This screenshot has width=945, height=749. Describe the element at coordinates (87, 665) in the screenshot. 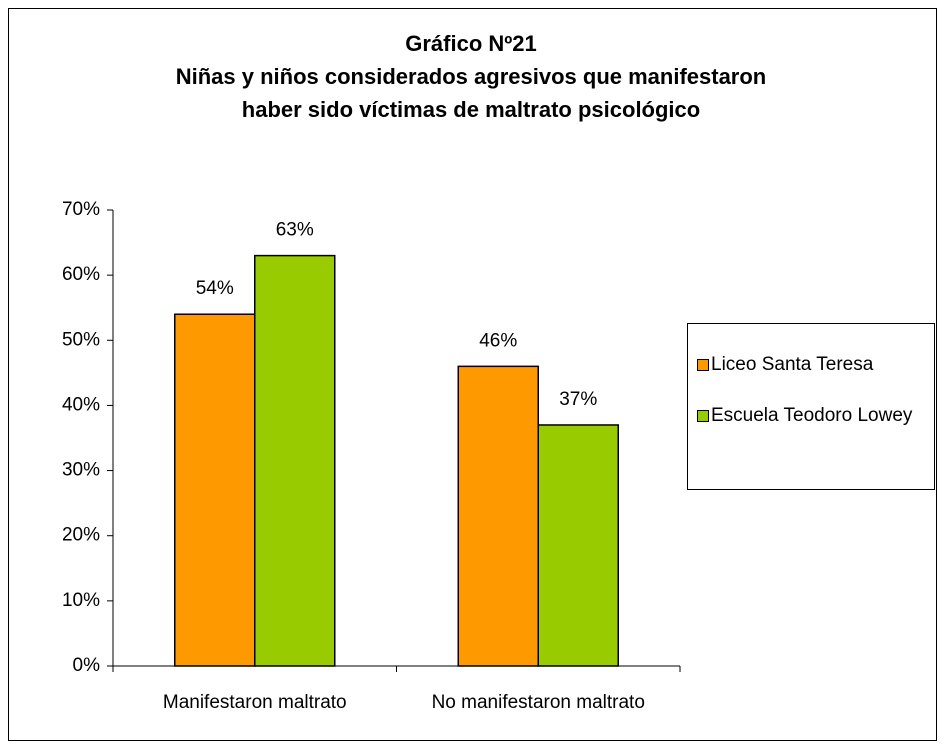

I see `y-tick-label: 0%` at that location.